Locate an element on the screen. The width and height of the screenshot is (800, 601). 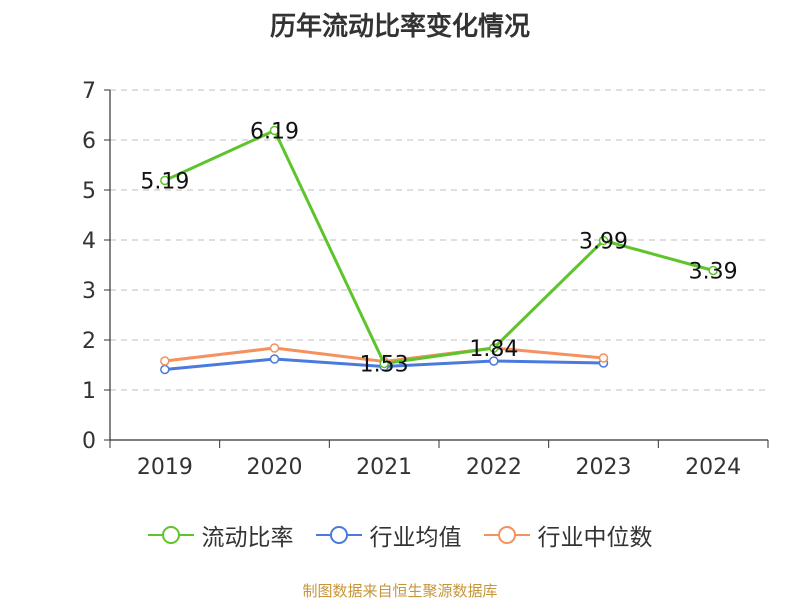
x-tick-label: 2024 is located at coordinates (713, 467).